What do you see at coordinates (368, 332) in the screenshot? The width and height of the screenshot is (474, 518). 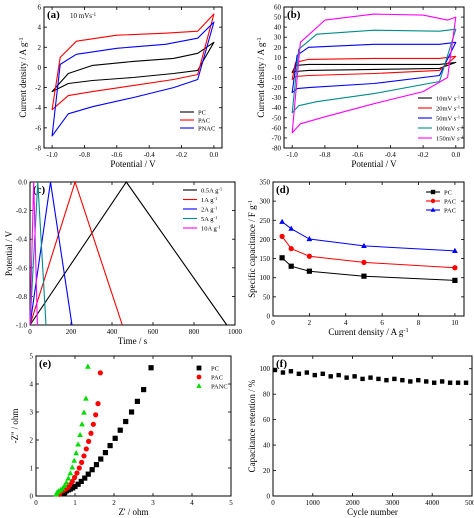 I see `x-axis-label: Current density / A g-1` at bounding box center [368, 332].